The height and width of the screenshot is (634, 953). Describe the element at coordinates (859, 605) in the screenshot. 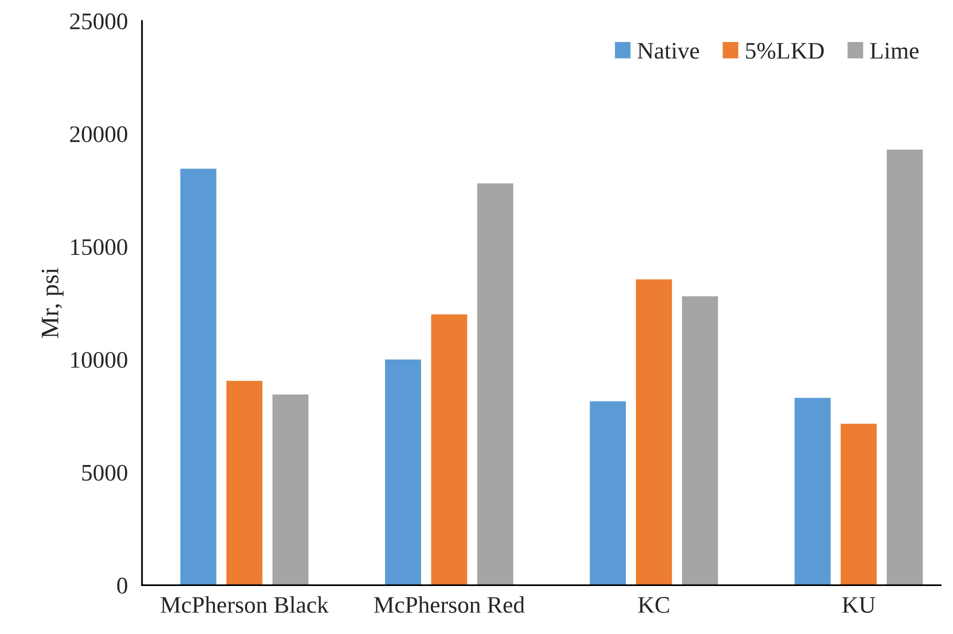

I see `x-tick-label: KU` at that location.